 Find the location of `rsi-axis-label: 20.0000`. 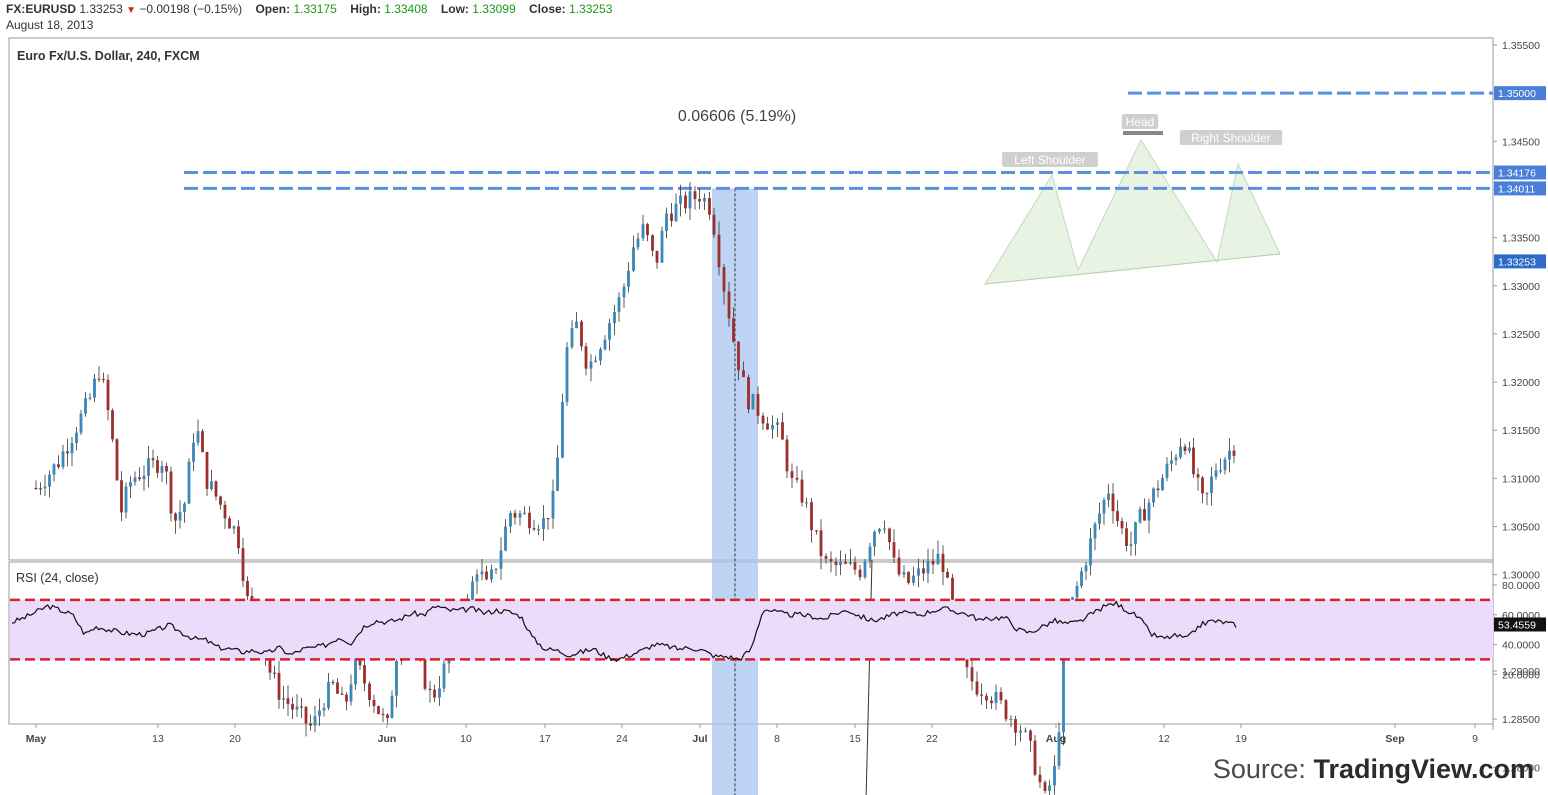

rsi-axis-label: 20.0000 is located at coordinates (1521, 675).